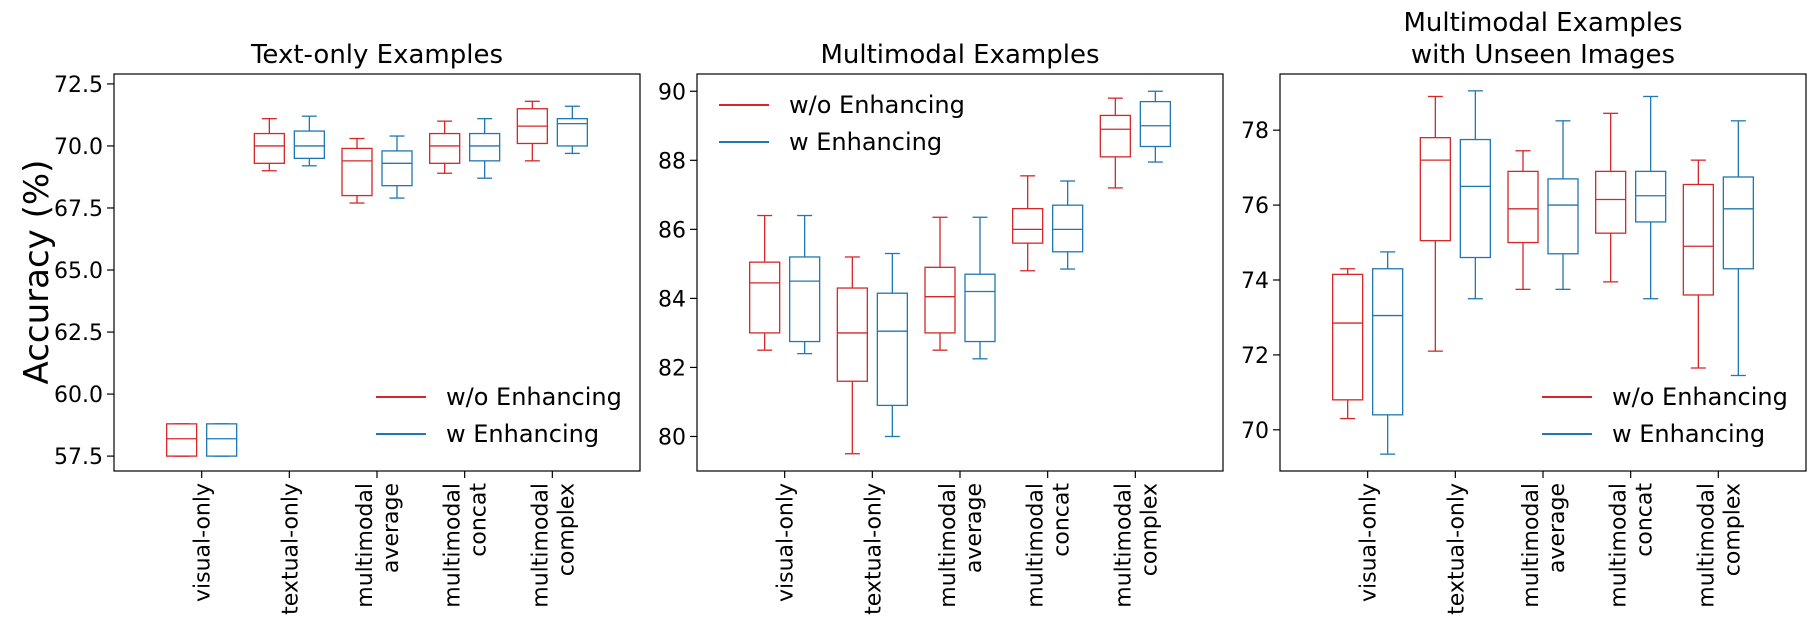 The width and height of the screenshot is (1813, 640). Describe the element at coordinates (1255, 281) in the screenshot. I see `y-tick-label: 74` at that location.